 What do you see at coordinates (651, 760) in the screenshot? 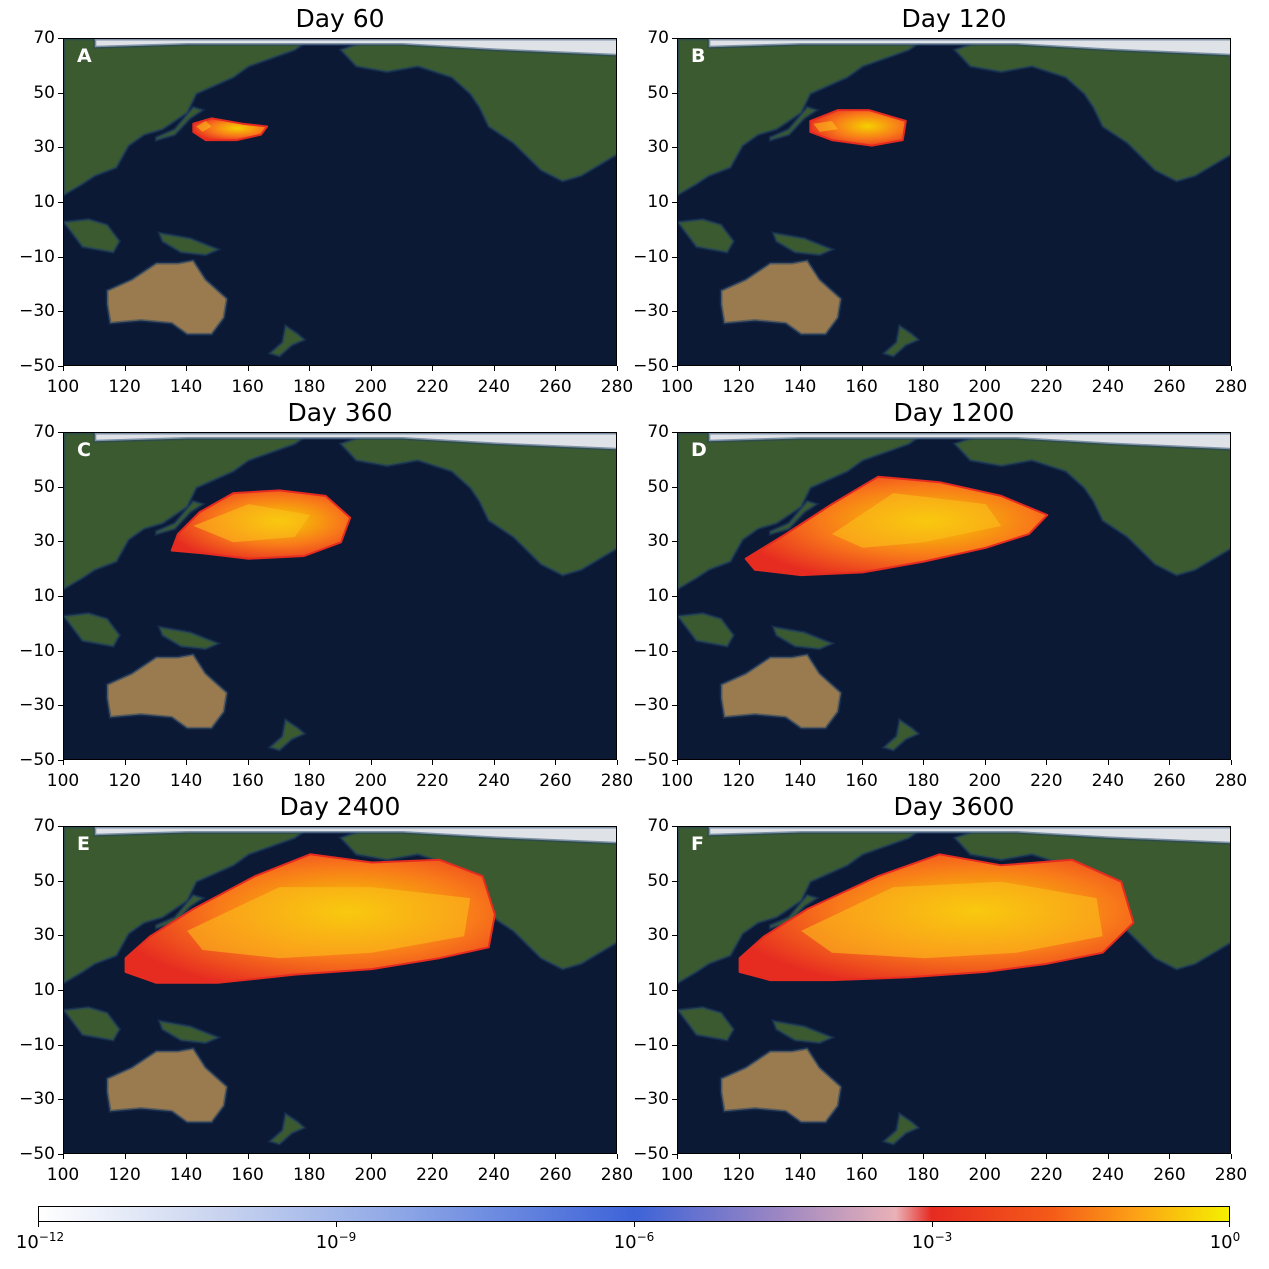
I see `y-tick-label: −50` at bounding box center [651, 760].